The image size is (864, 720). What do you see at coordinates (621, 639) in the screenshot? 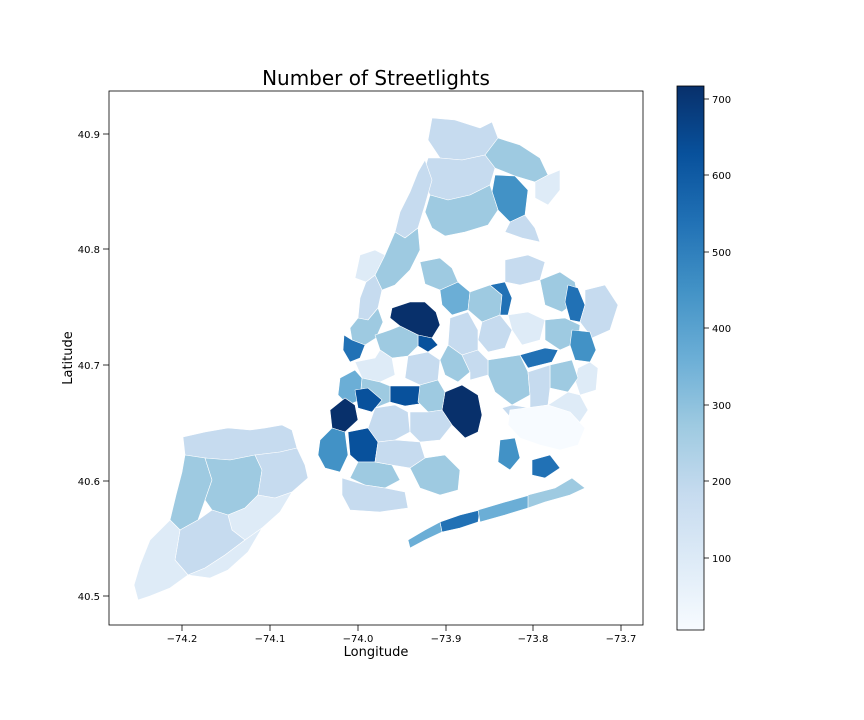
I see `x-tick-label: −73.7` at bounding box center [621, 639].